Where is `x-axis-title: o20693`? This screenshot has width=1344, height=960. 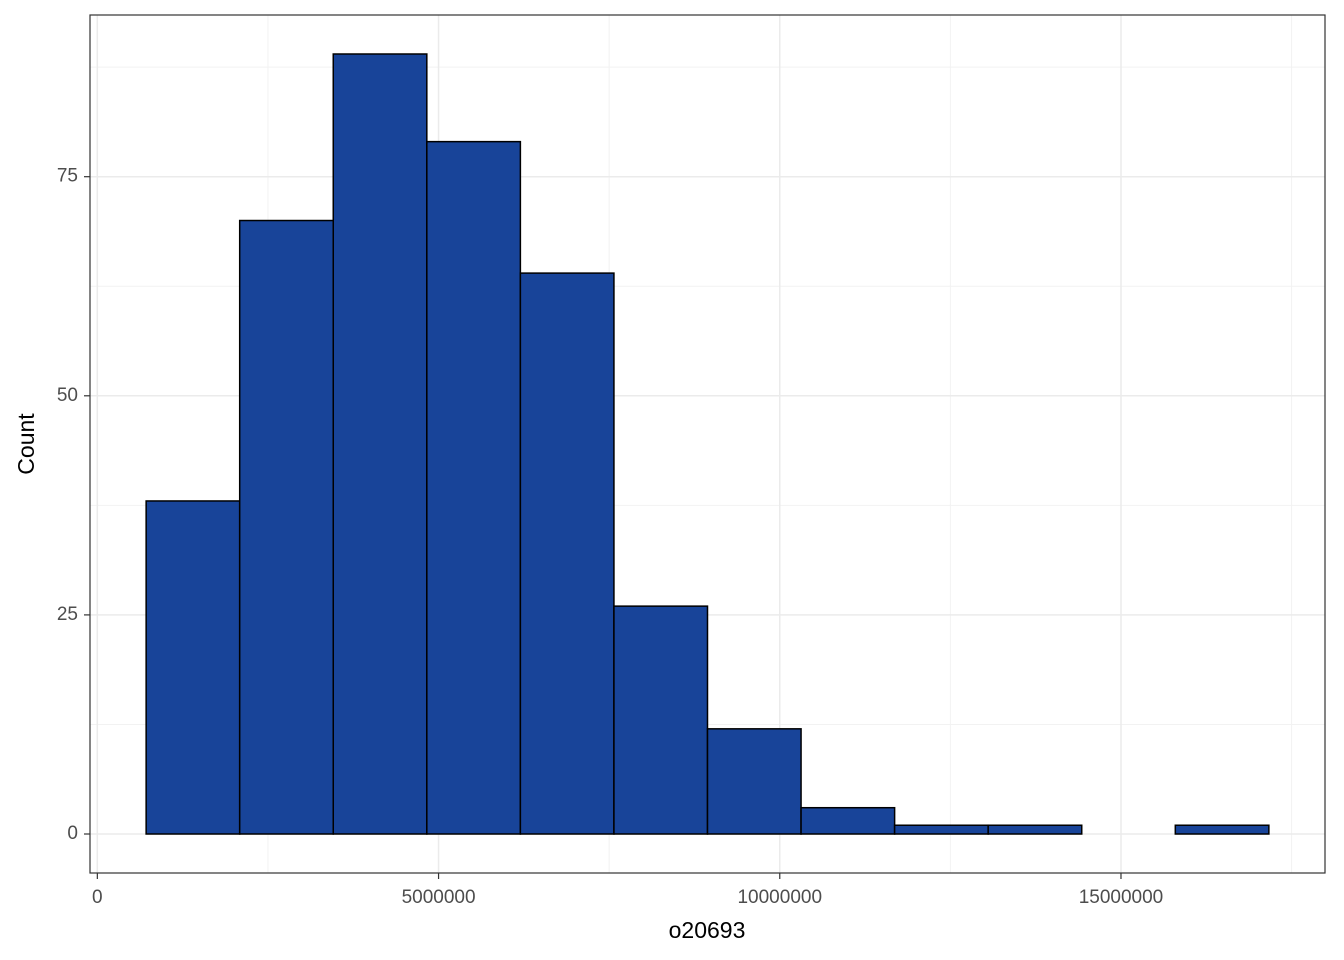 x-axis-title: o20693 is located at coordinates (707, 930).